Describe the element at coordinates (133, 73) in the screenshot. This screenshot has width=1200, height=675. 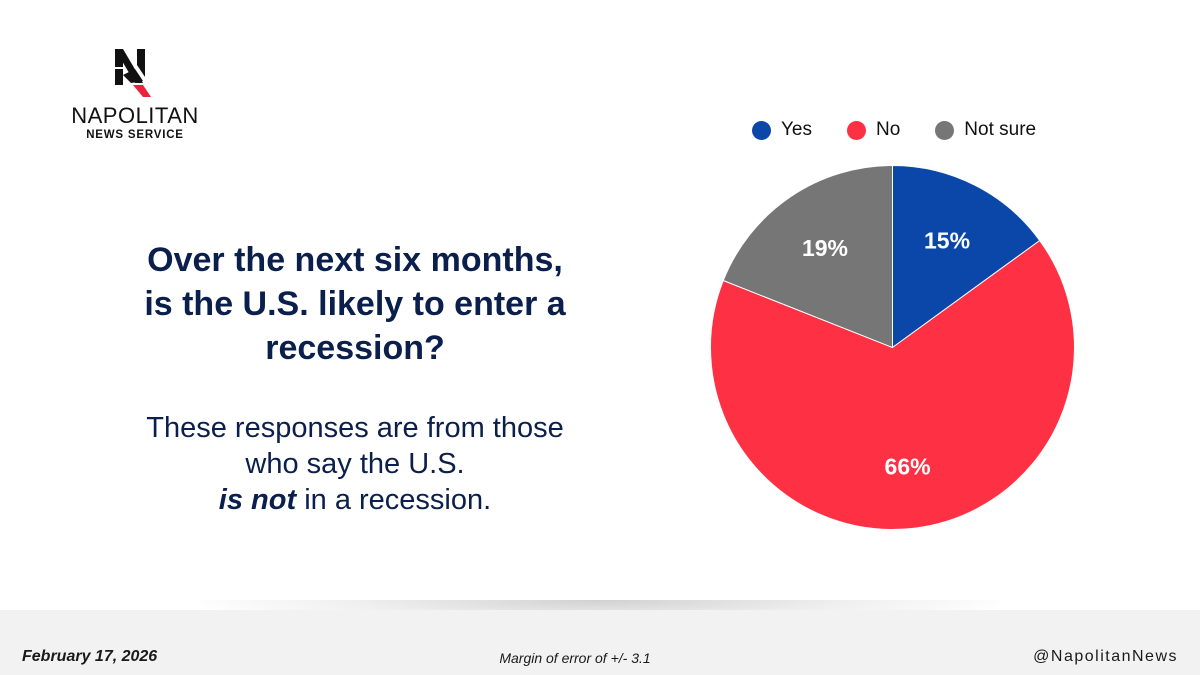
I see `napolitan-n-eagle-icon` at that location.